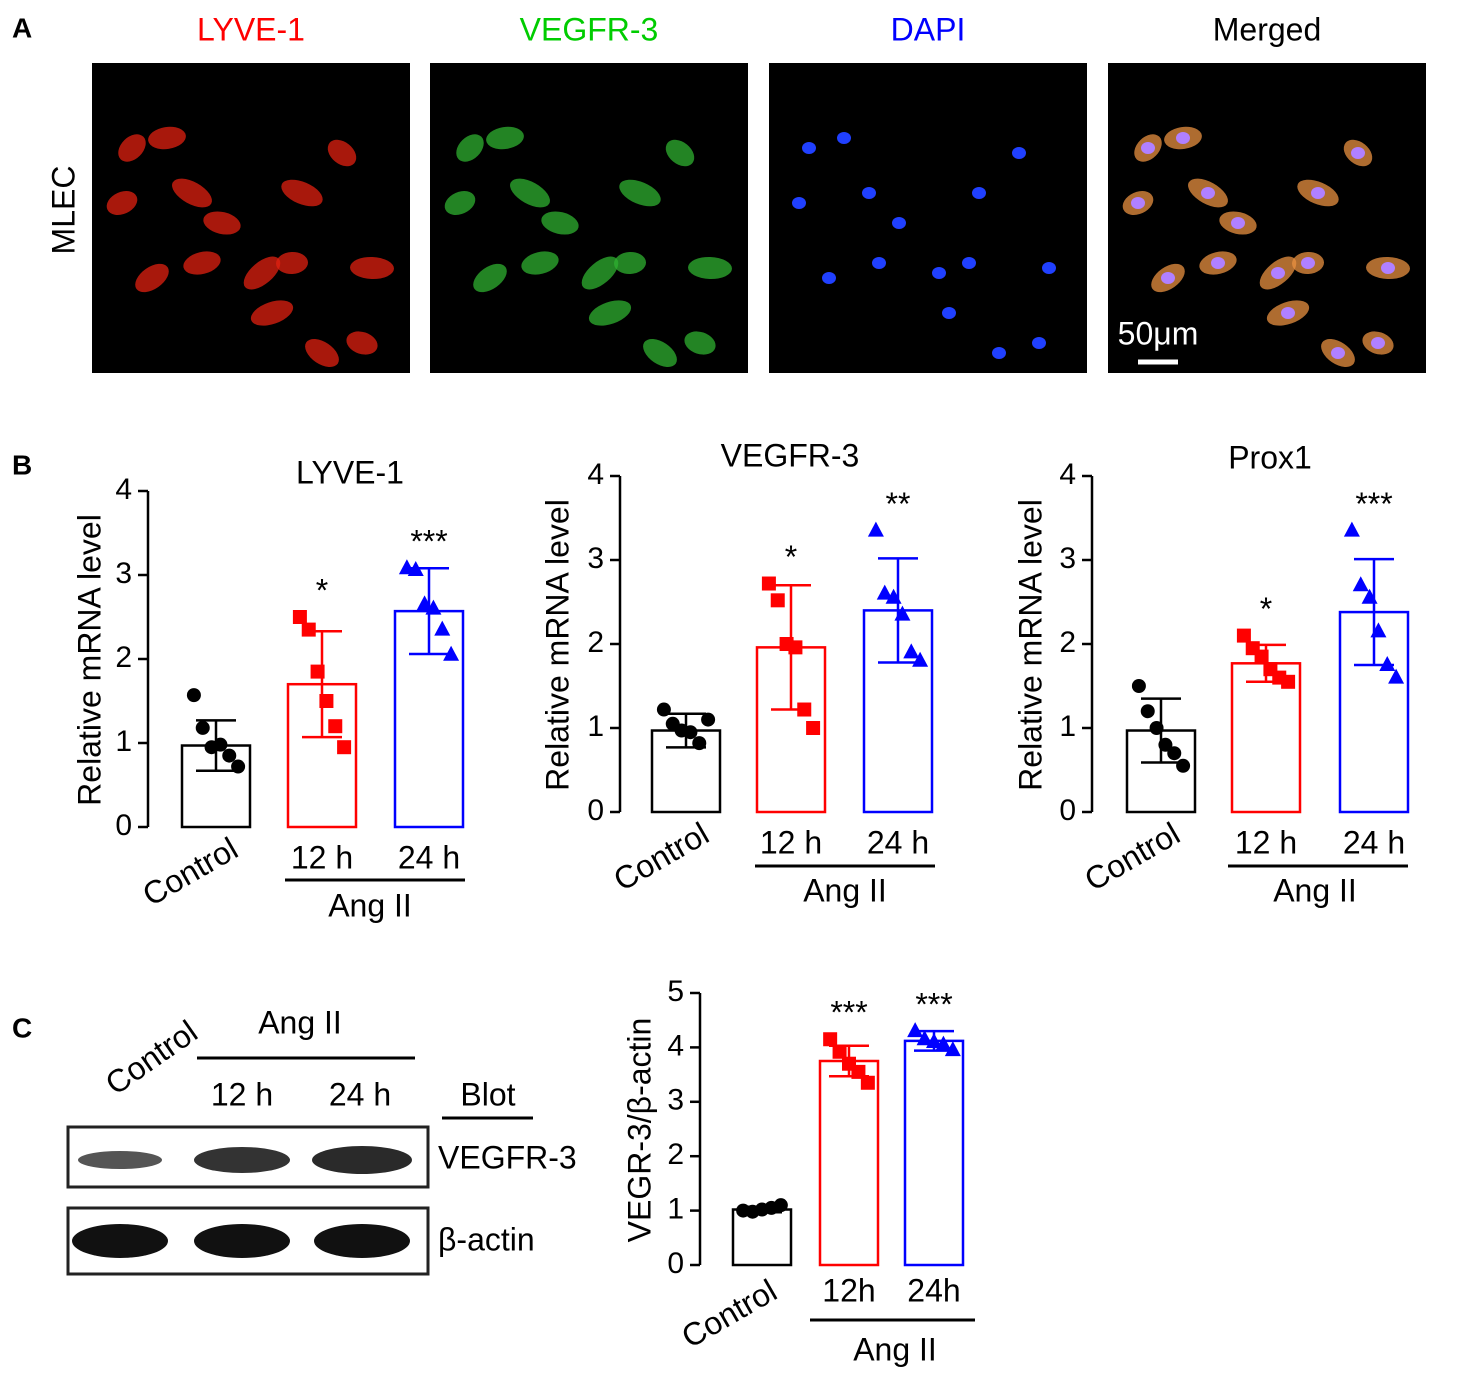  Describe the element at coordinates (251, 29) in the screenshot. I see `image-label: LYVE-1` at that location.